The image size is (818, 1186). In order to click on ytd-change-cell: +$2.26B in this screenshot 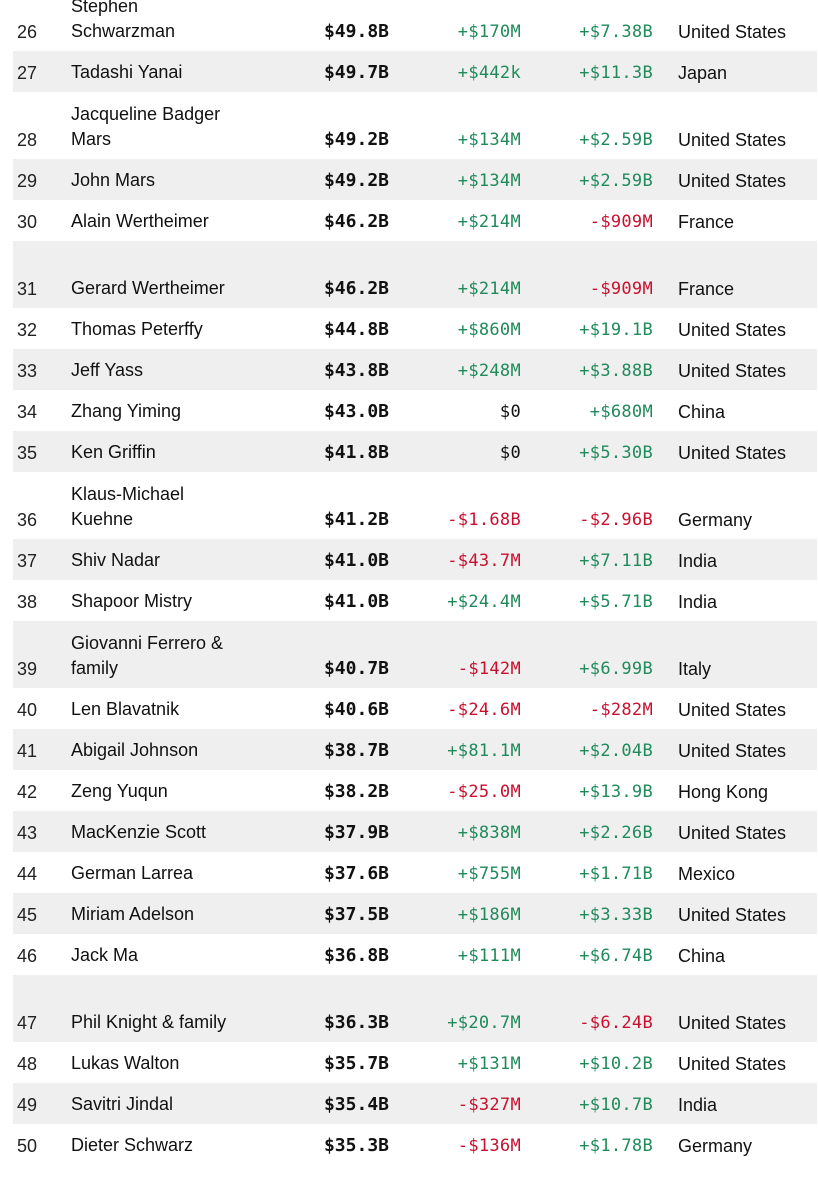, I will do `click(616, 833)`.